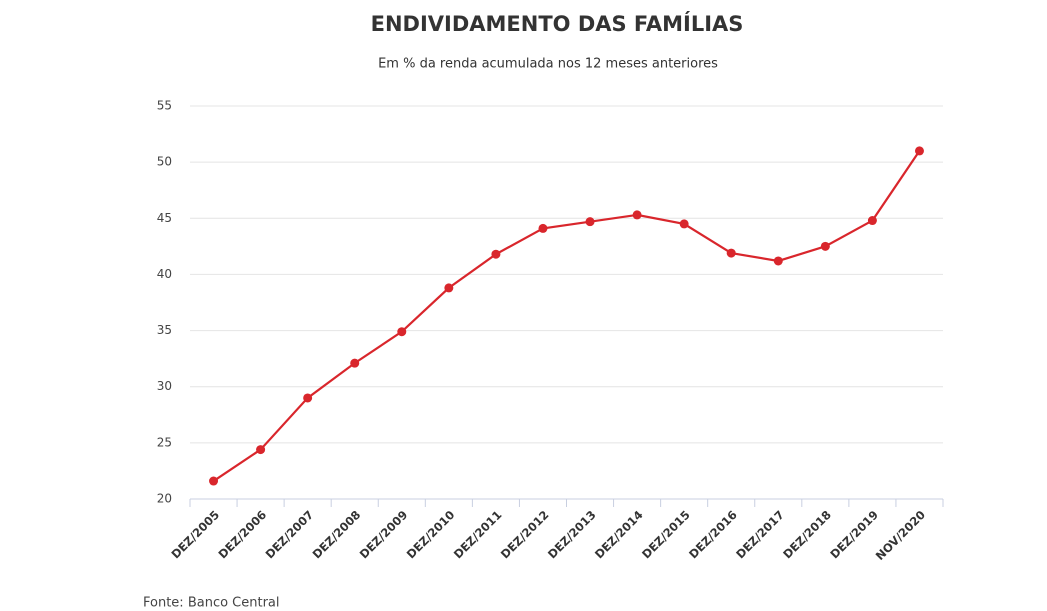 Image resolution: width=1047 pixels, height=611 pixels. What do you see at coordinates (164, 274) in the screenshot?
I see `y-tick-label: 40` at bounding box center [164, 274].